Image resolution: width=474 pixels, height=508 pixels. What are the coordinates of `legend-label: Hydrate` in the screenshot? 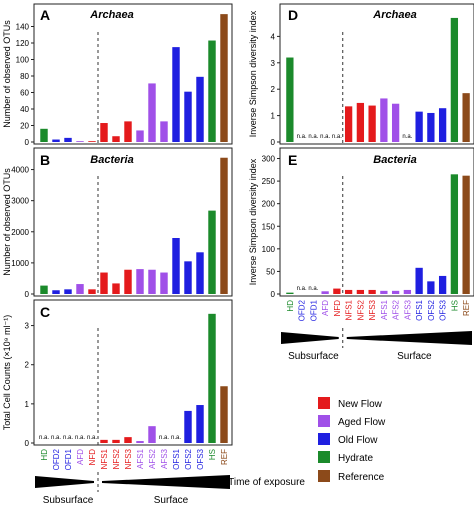 It's located at (355, 458).